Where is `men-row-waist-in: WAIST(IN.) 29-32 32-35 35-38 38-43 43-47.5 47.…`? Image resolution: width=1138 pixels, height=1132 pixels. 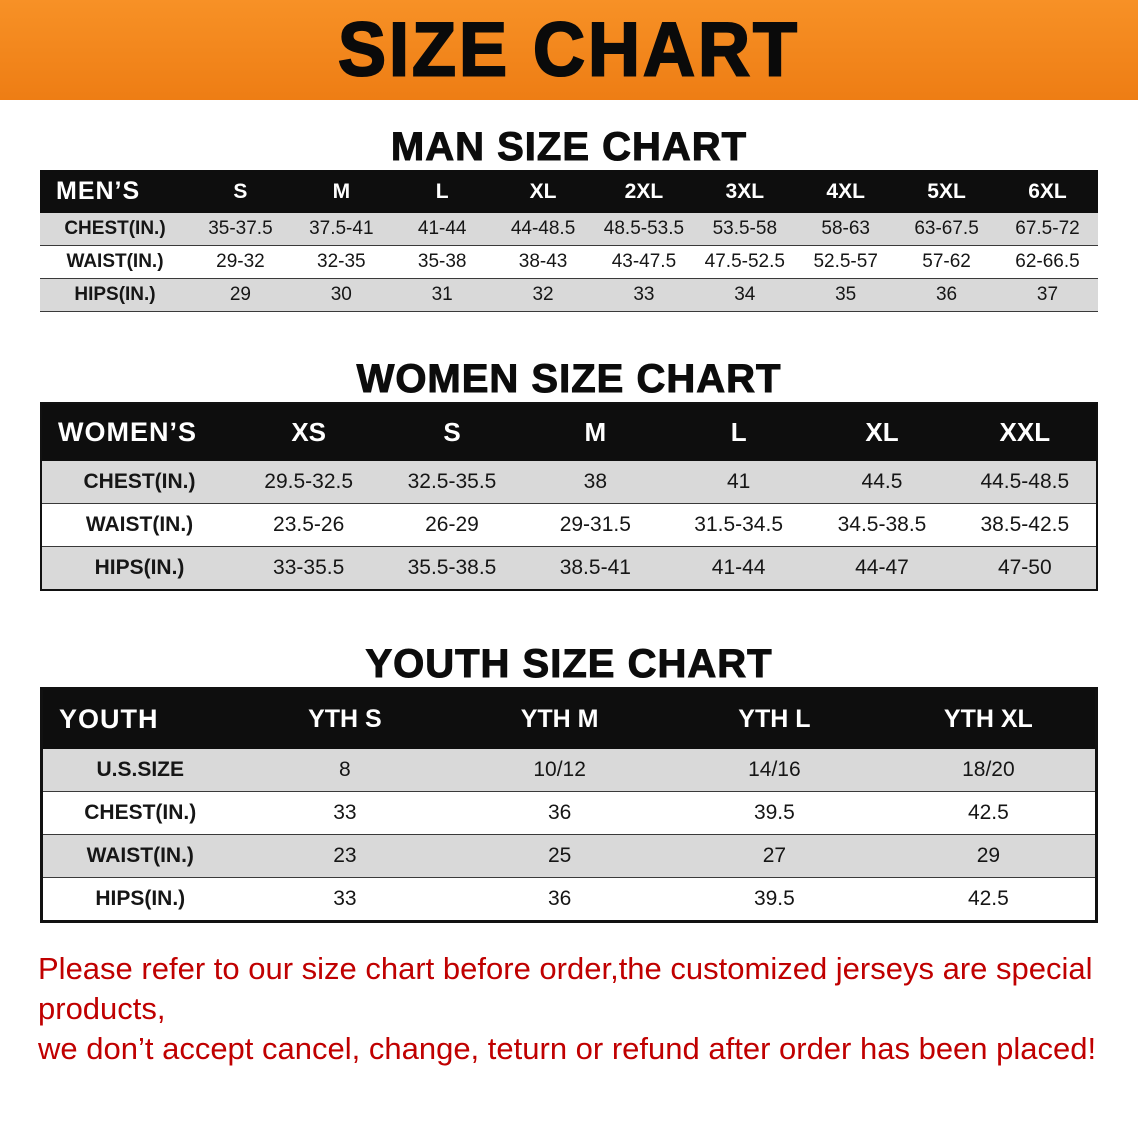
men-row-waist-in: WAIST(IN.) 29-32 32-35 35-38 38-43 43-47.5 47.… is located at coordinates (569, 262).